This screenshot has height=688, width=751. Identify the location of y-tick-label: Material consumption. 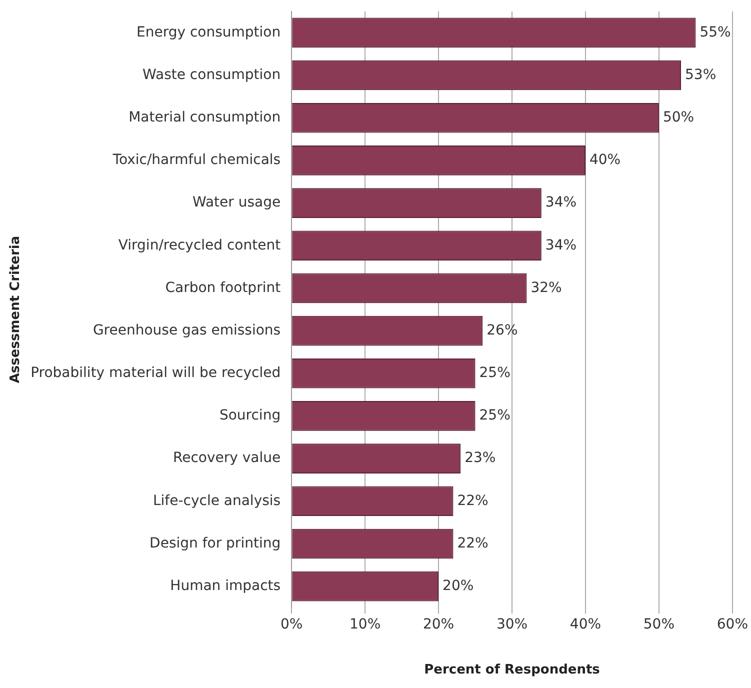
(204, 118).